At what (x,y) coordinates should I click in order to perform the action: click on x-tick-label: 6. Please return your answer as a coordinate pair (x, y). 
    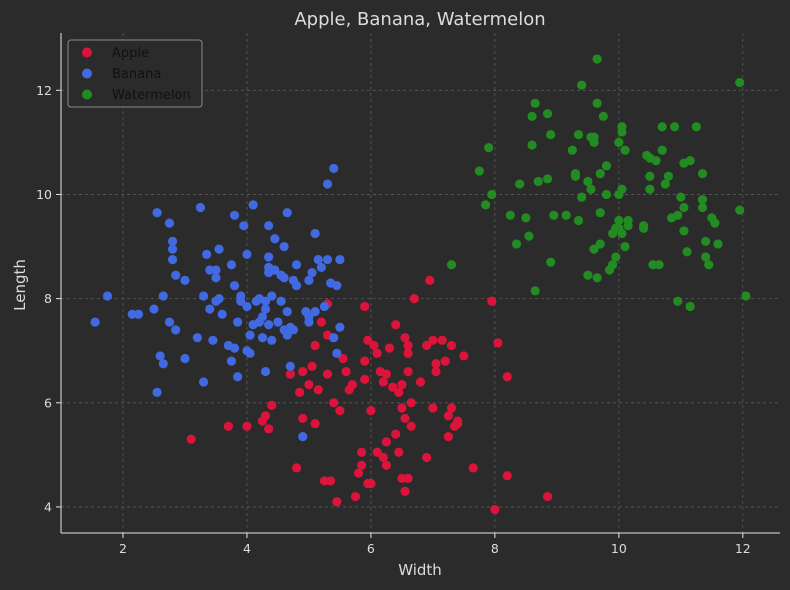
    Looking at the image, I should click on (371, 548).